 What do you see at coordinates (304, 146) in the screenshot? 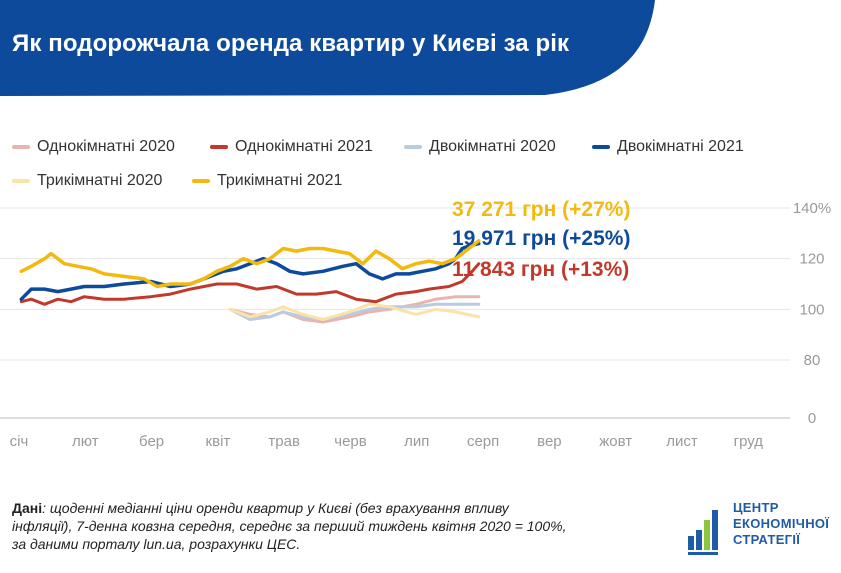
I see `legend-label-2: Однокімнатні 2021` at bounding box center [304, 146].